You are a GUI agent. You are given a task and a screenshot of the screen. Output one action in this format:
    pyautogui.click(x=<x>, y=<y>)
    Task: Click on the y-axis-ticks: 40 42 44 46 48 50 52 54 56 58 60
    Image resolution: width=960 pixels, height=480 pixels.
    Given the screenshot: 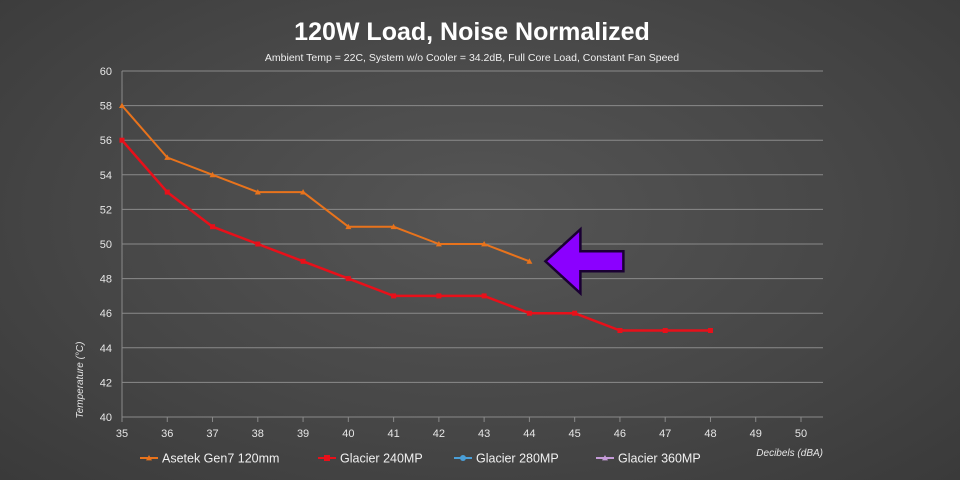 What is the action you would take?
    pyautogui.click(x=106, y=245)
    